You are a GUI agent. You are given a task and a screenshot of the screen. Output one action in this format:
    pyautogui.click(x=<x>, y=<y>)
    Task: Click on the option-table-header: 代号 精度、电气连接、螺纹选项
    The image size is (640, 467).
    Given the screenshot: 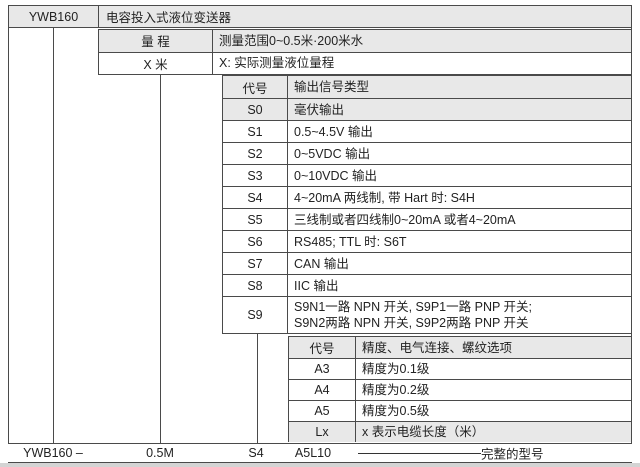 What is the action you would take?
    pyautogui.click(x=460, y=347)
    